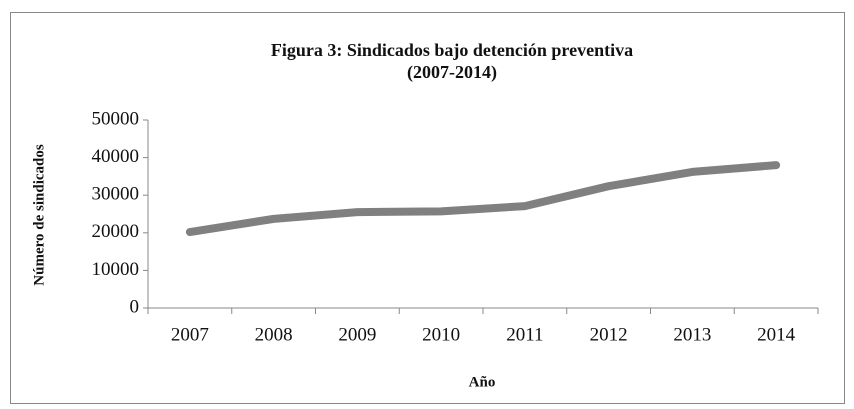  Describe the element at coordinates (452, 72) in the screenshot. I see `chart-subtitle: (2007-2014)` at that location.